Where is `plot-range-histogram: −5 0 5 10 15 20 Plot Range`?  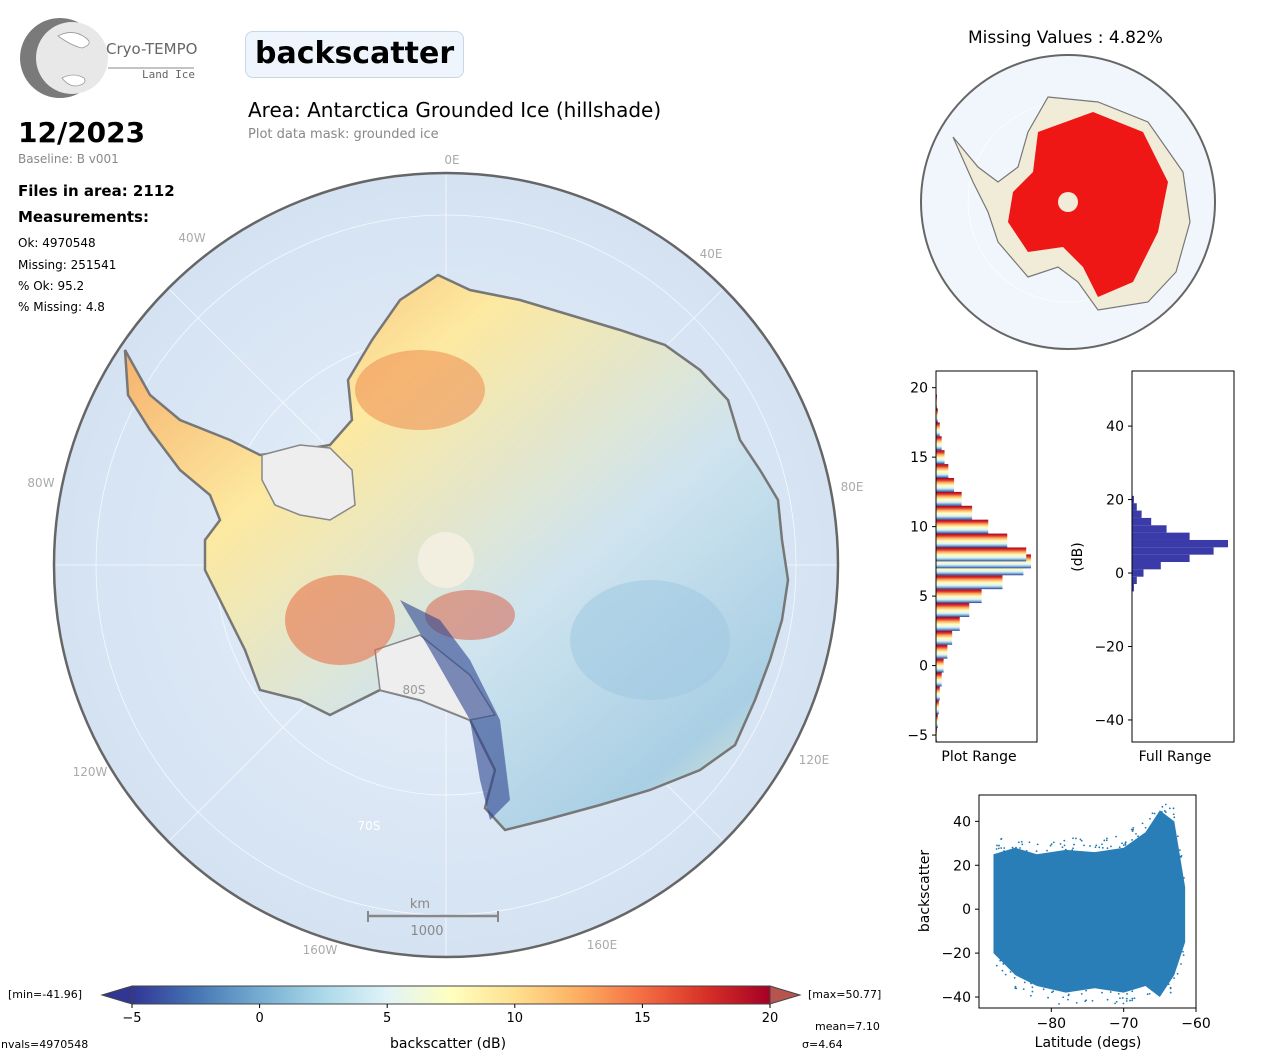 plot-range-histogram: −5 0 5 10 15 20 Plot Range is located at coordinates (972, 567).